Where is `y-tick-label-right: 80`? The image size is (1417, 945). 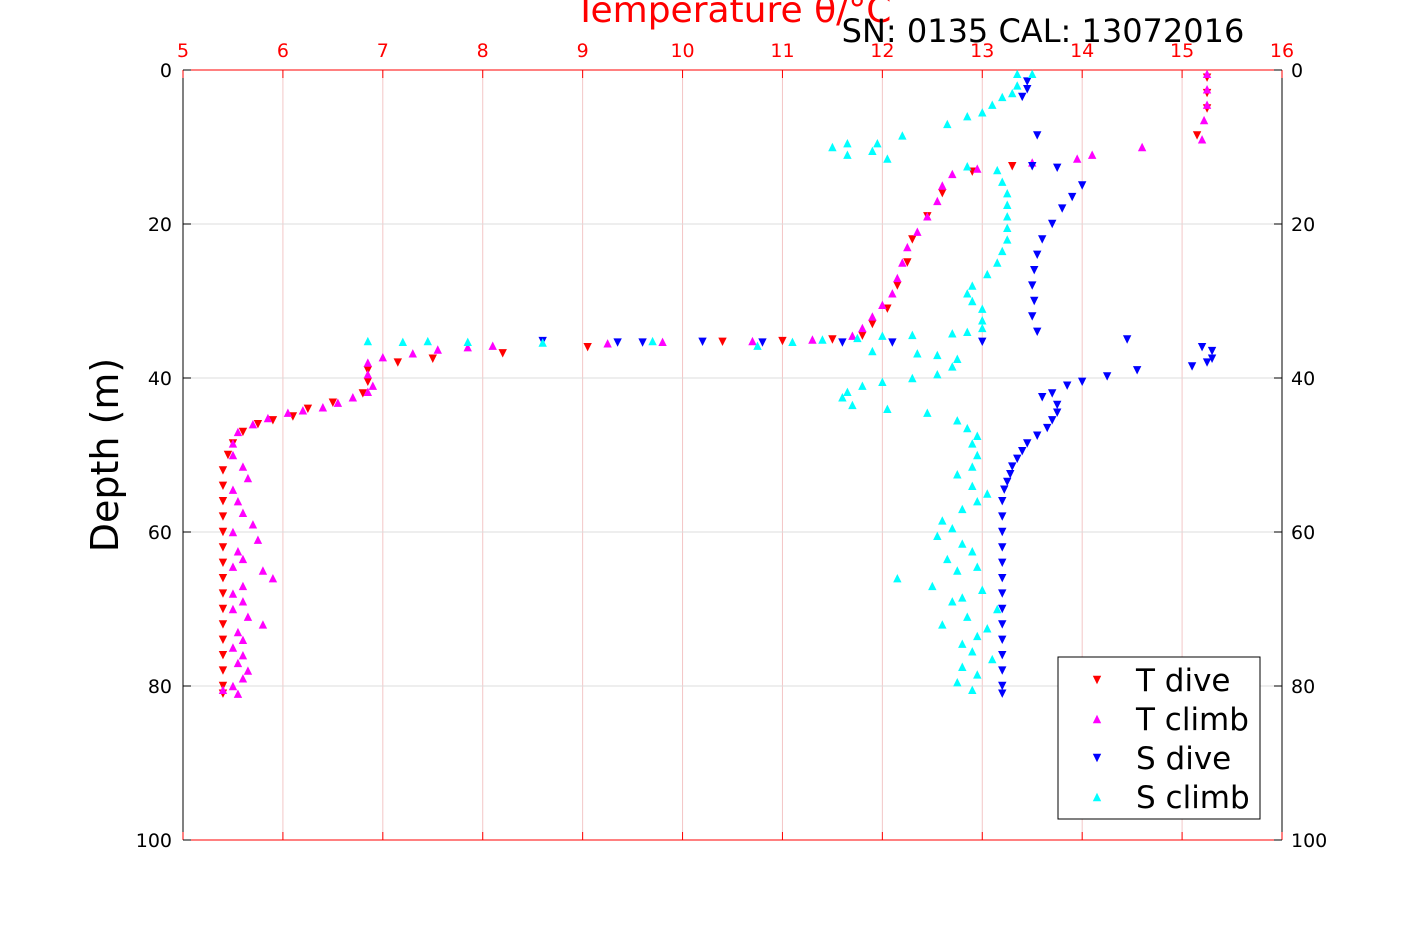 y-tick-label-right: 80 is located at coordinates (1303, 687).